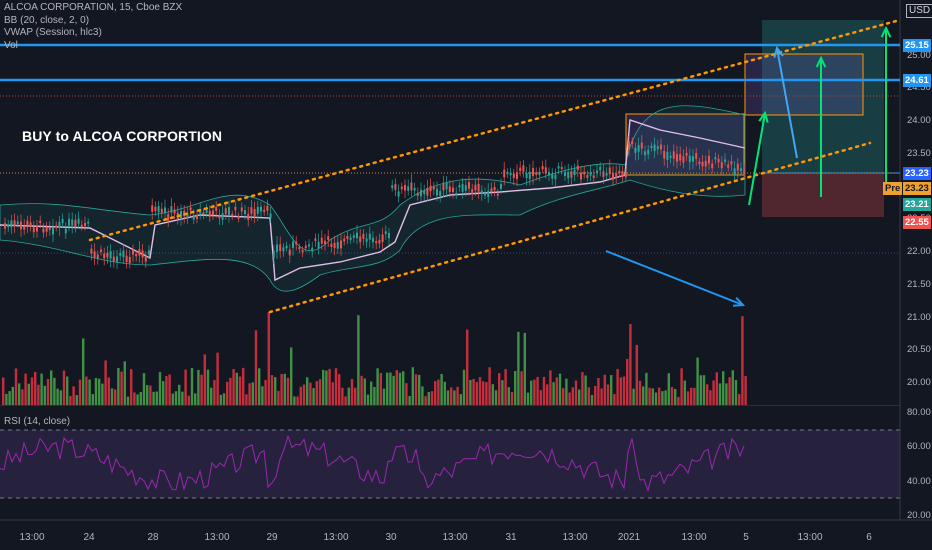  I want to click on rsi-line, so click(372, 463).